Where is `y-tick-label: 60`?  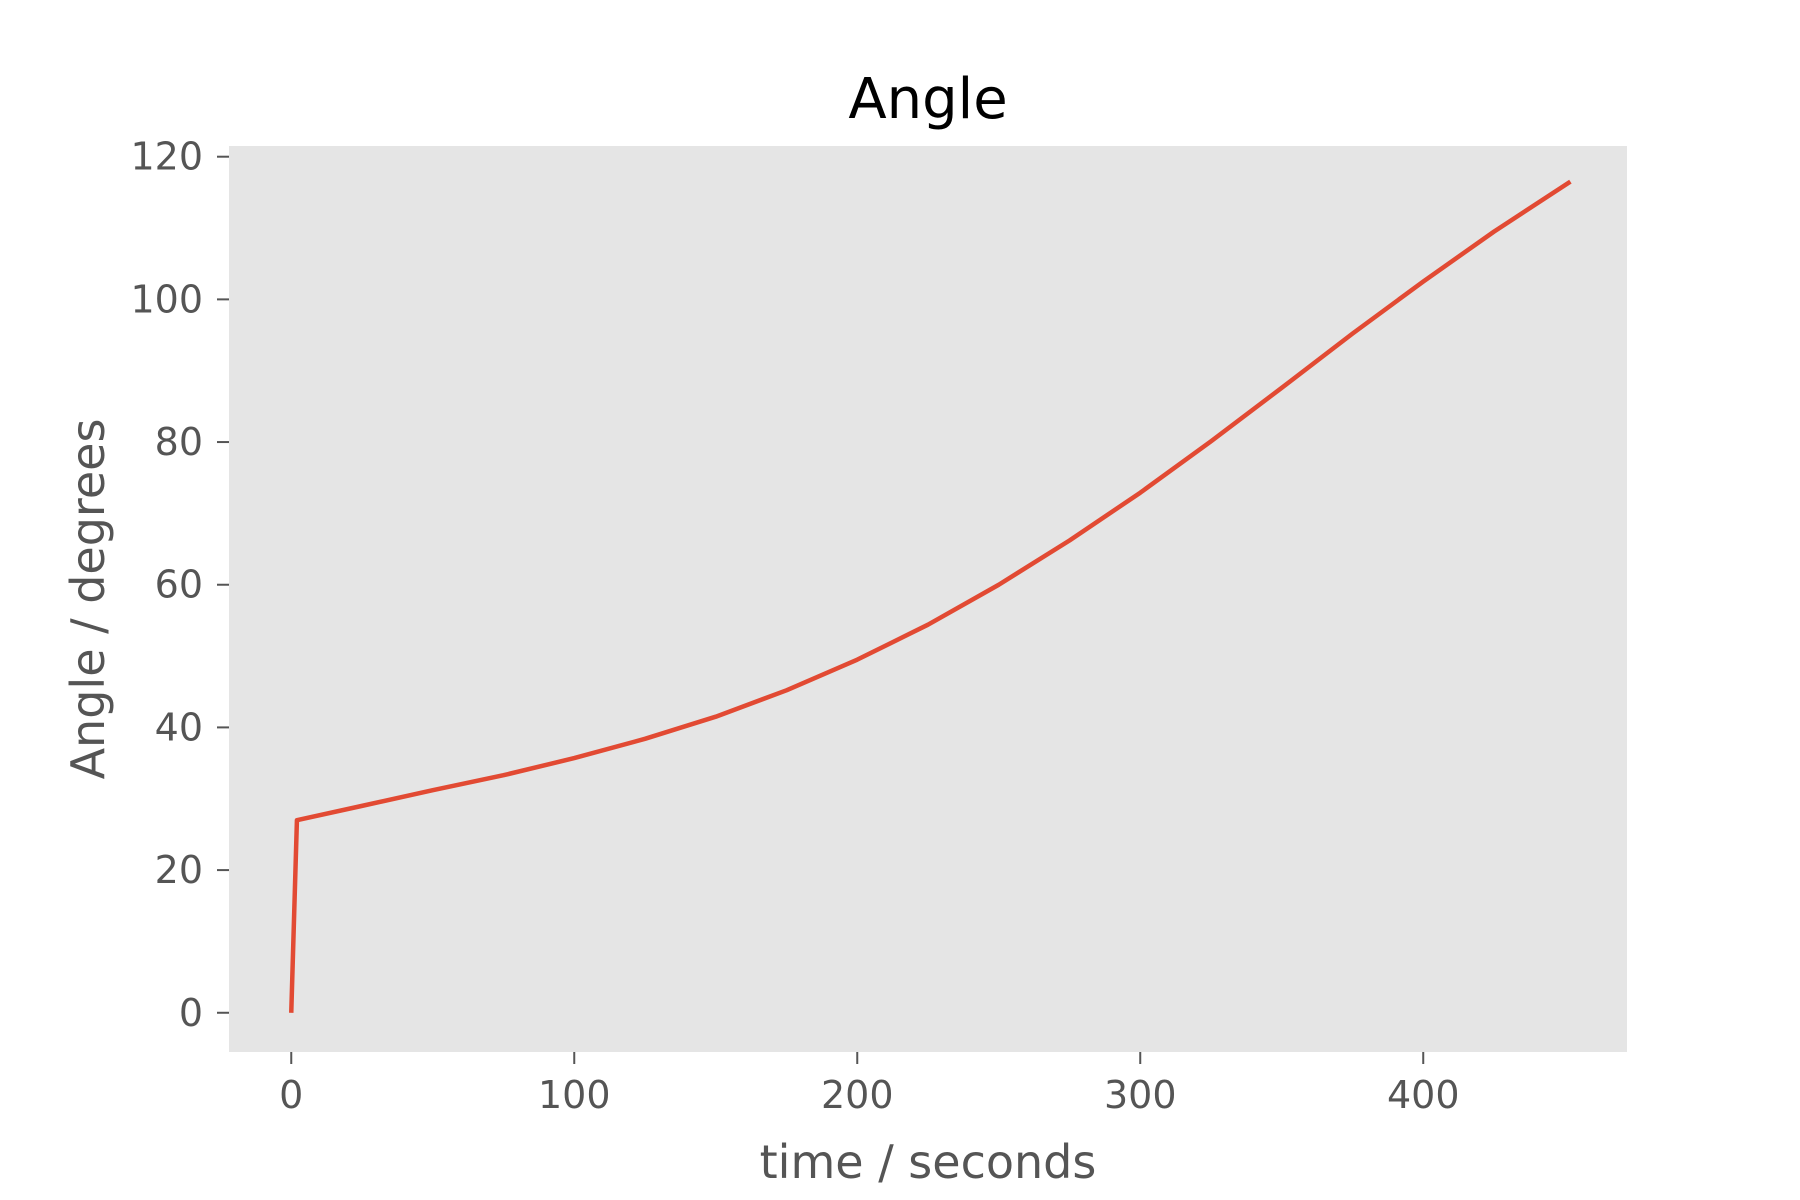
y-tick-label: 60 is located at coordinates (179, 585).